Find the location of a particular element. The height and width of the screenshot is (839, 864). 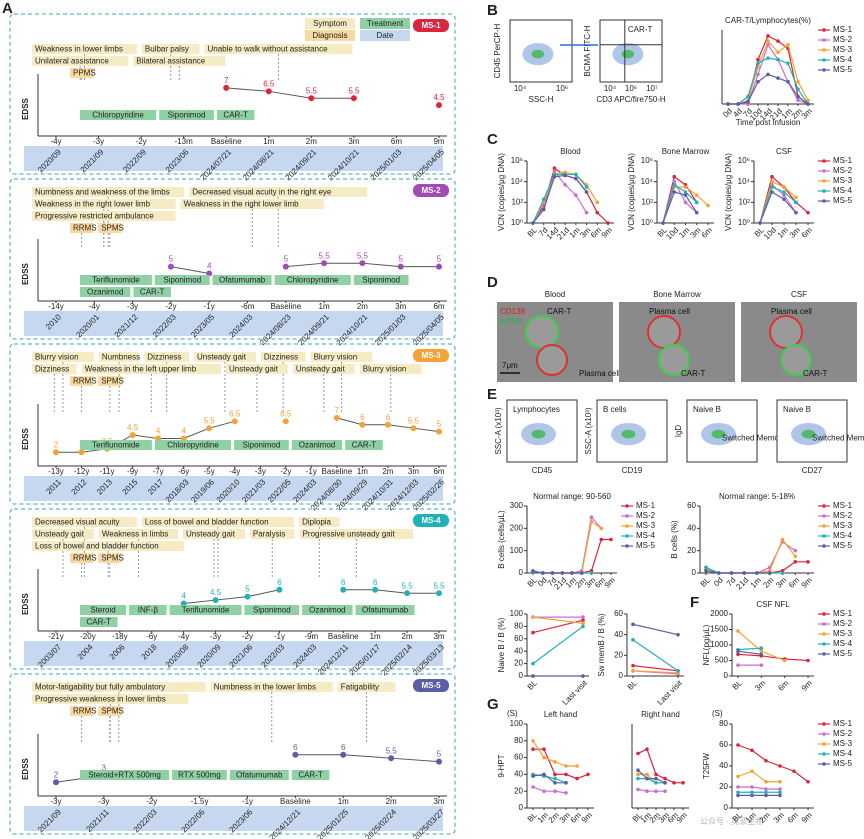

time-label: 2m is located at coordinates (362, 306).